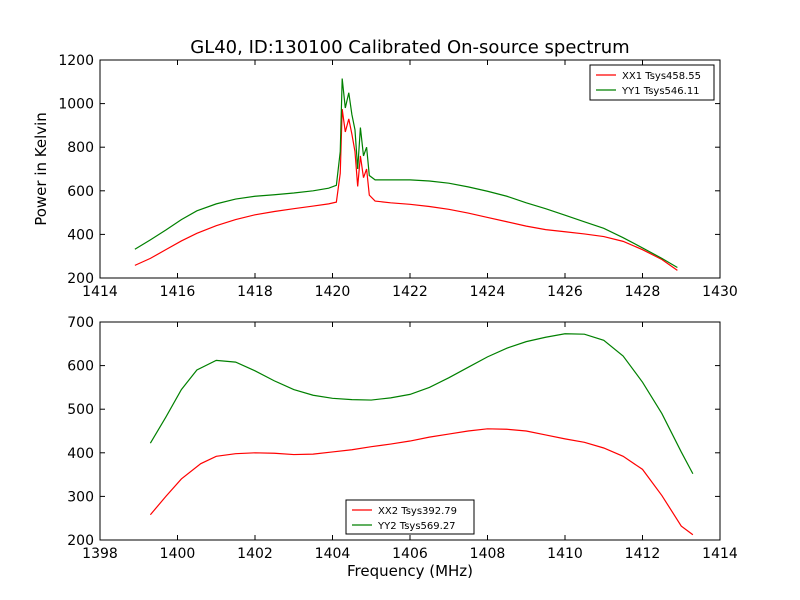  Describe the element at coordinates (333, 292) in the screenshot. I see `top-x-tick-label: 1420` at that location.